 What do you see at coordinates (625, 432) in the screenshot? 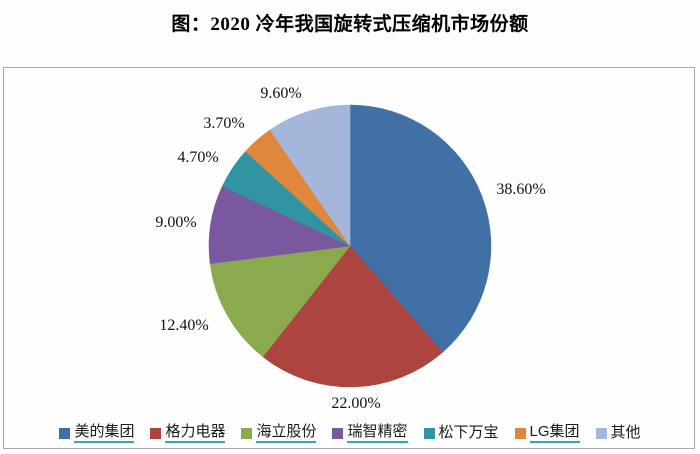
I see `legend-label-6: 其他` at bounding box center [625, 432].